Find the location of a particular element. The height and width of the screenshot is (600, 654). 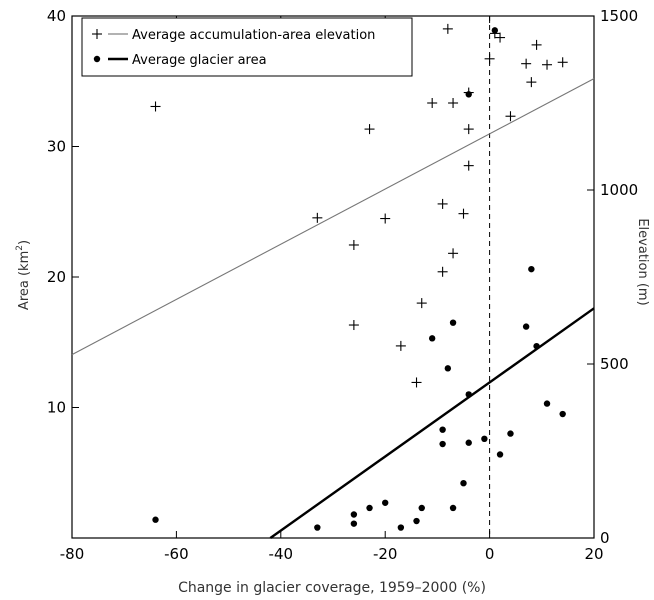

legend-marker-dot is located at coordinates (97, 59).